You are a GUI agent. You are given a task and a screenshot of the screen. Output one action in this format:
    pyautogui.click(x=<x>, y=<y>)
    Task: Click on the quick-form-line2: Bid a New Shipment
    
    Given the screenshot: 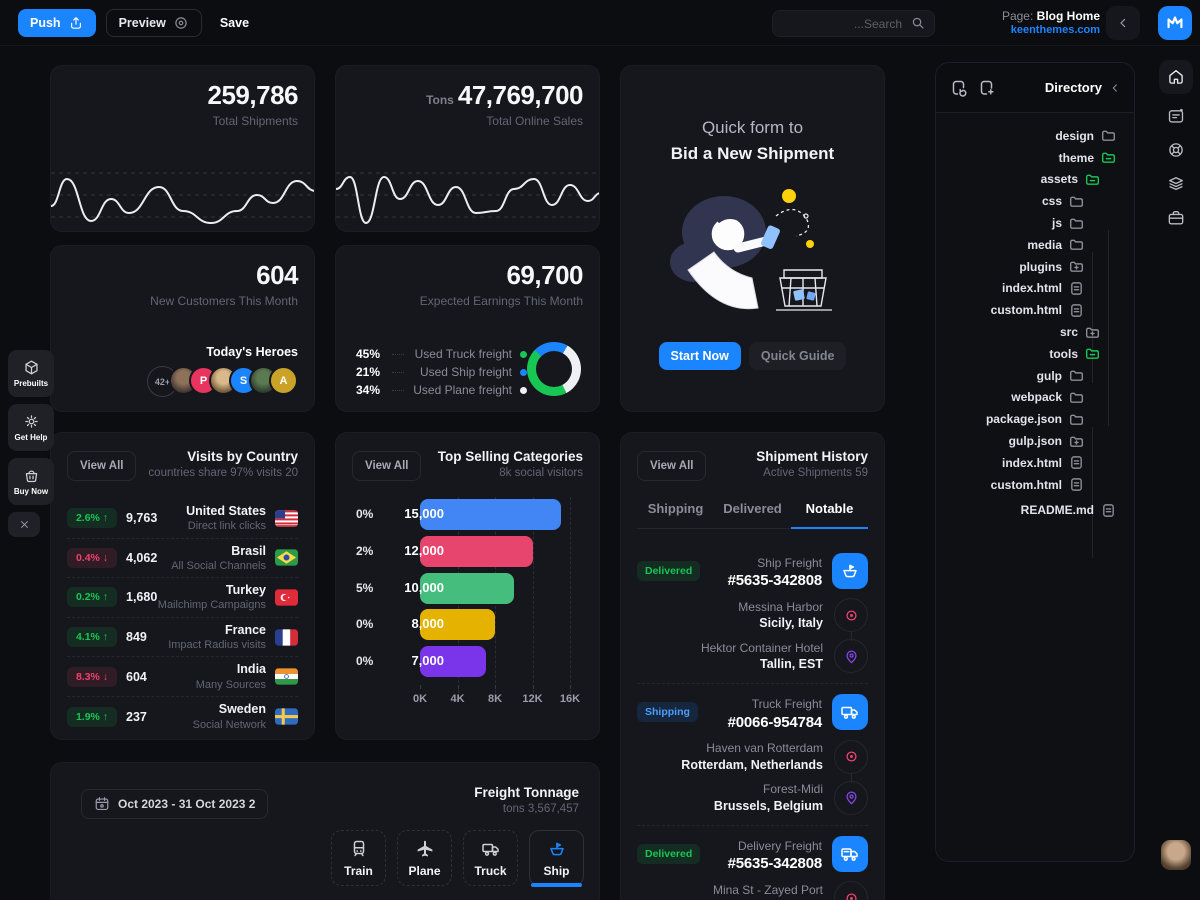 What is the action you would take?
    pyautogui.click(x=752, y=153)
    